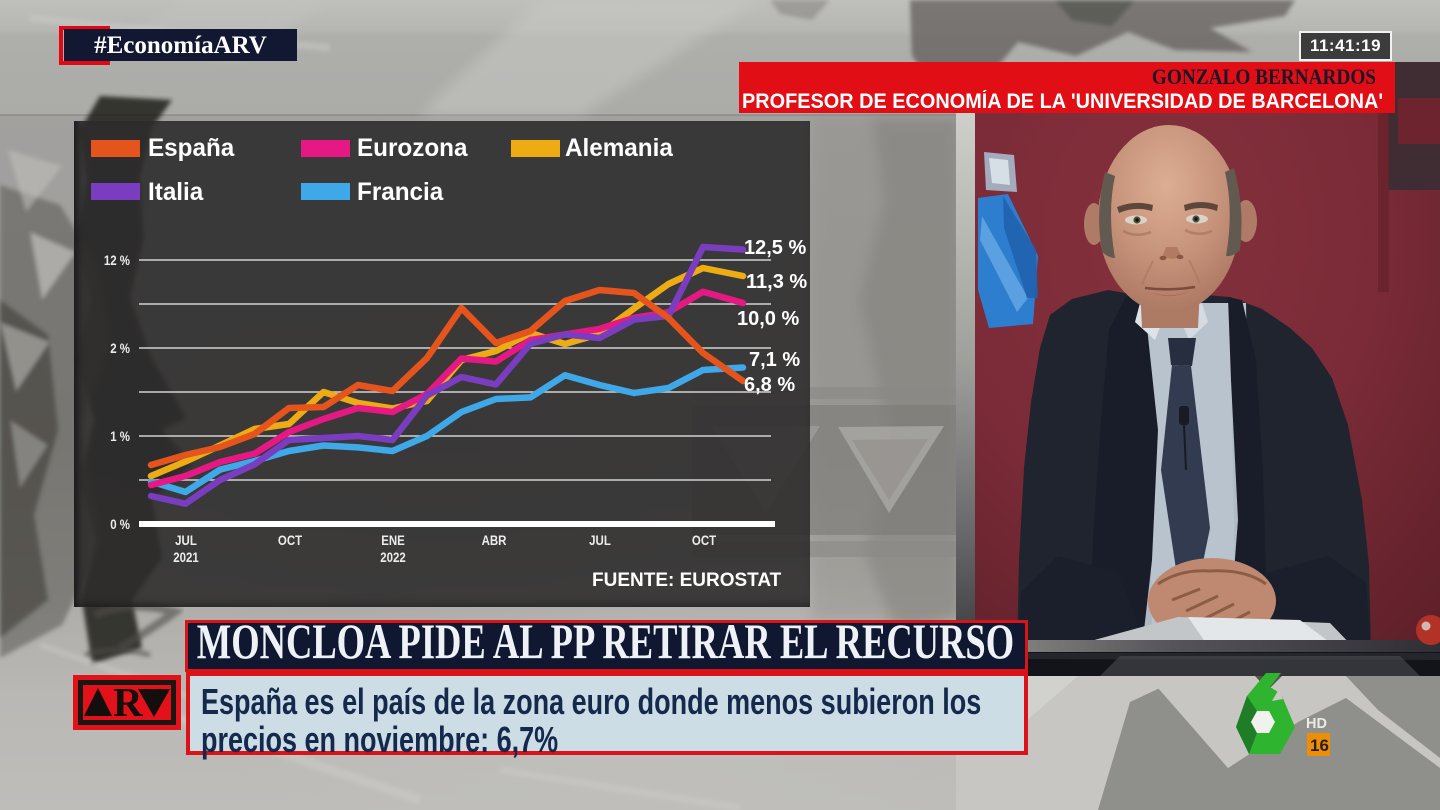 This screenshot has height=810, width=1440. I want to click on svg-text: HD, so click(1316, 724).